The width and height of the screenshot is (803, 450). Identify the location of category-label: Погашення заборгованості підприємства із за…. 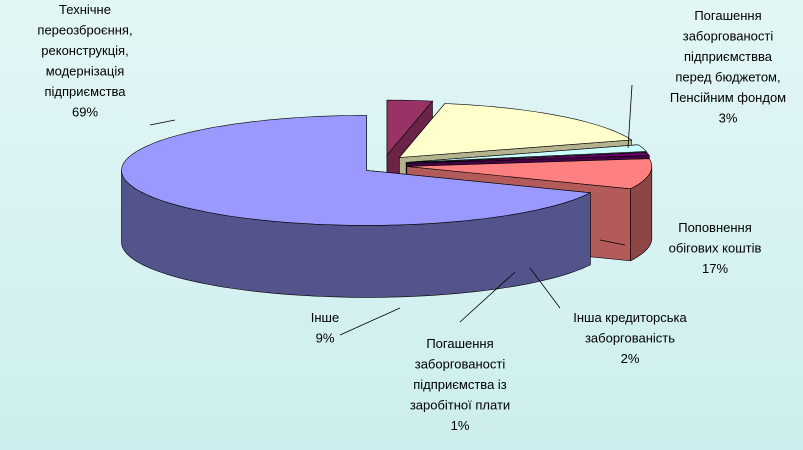
(460, 374).